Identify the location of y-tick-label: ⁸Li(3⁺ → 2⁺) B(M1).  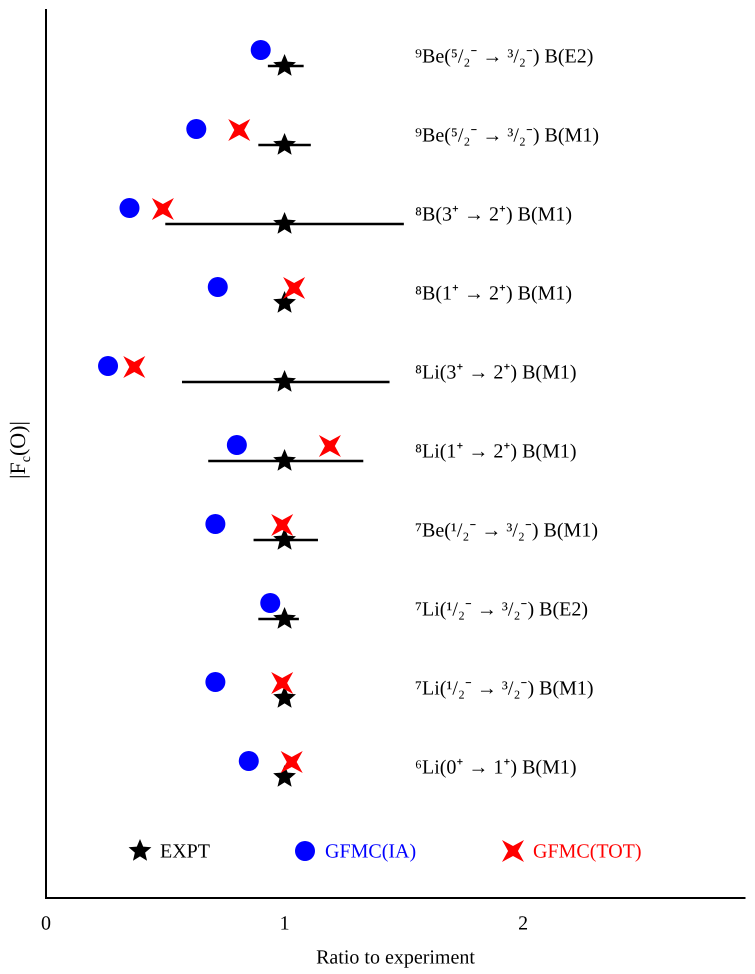
(496, 372).